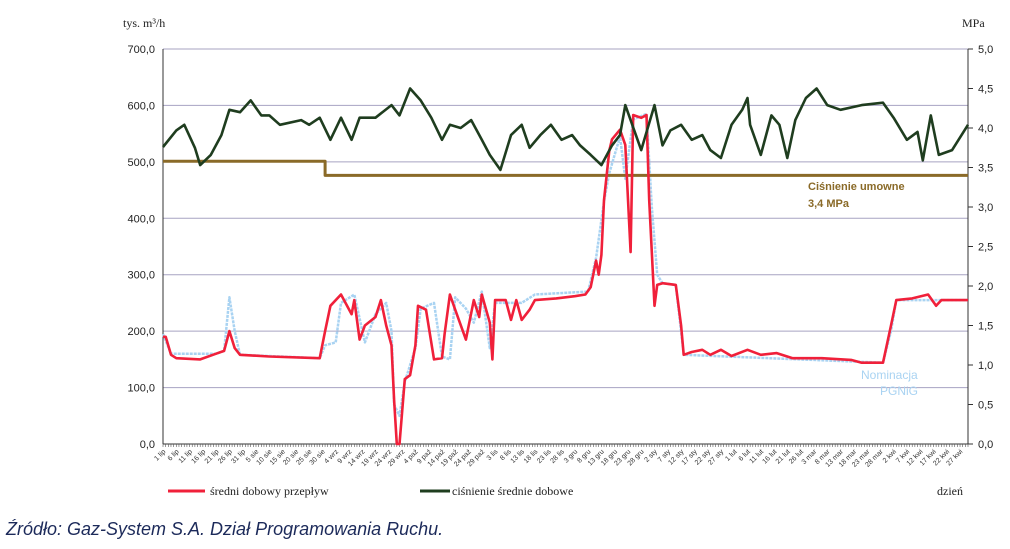 Image resolution: width=1010 pixels, height=549 pixels. I want to click on y-tick-right: 0,0, so click(985, 445).